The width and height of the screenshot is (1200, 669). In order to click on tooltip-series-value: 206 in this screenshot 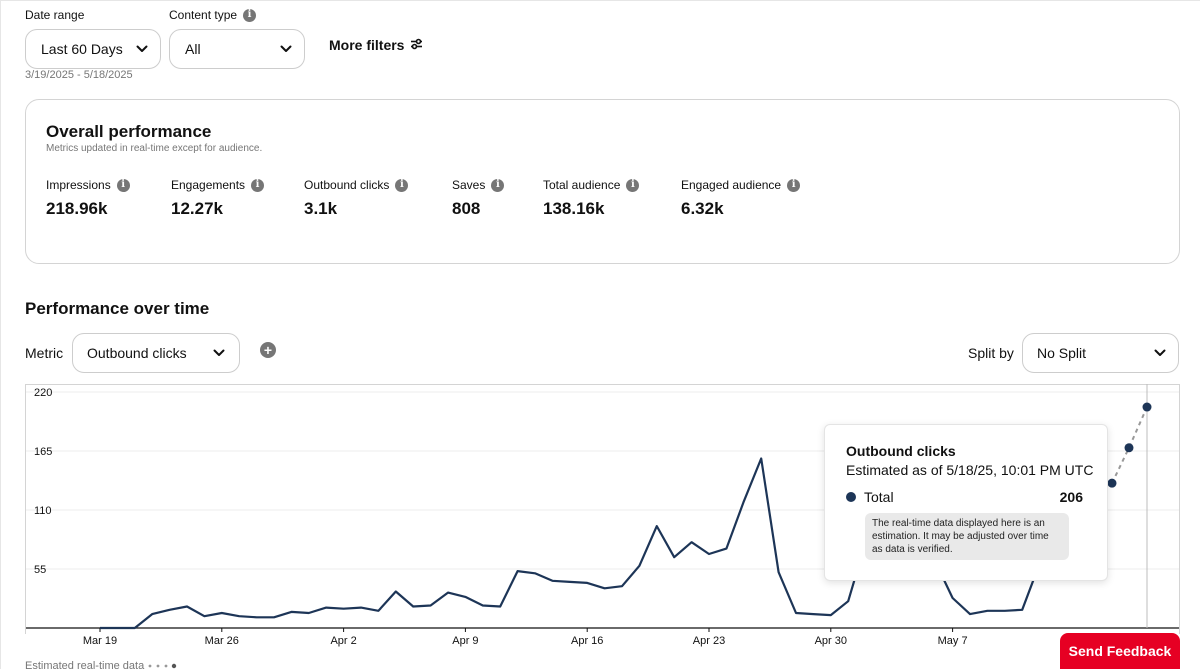, I will do `click(1071, 497)`.